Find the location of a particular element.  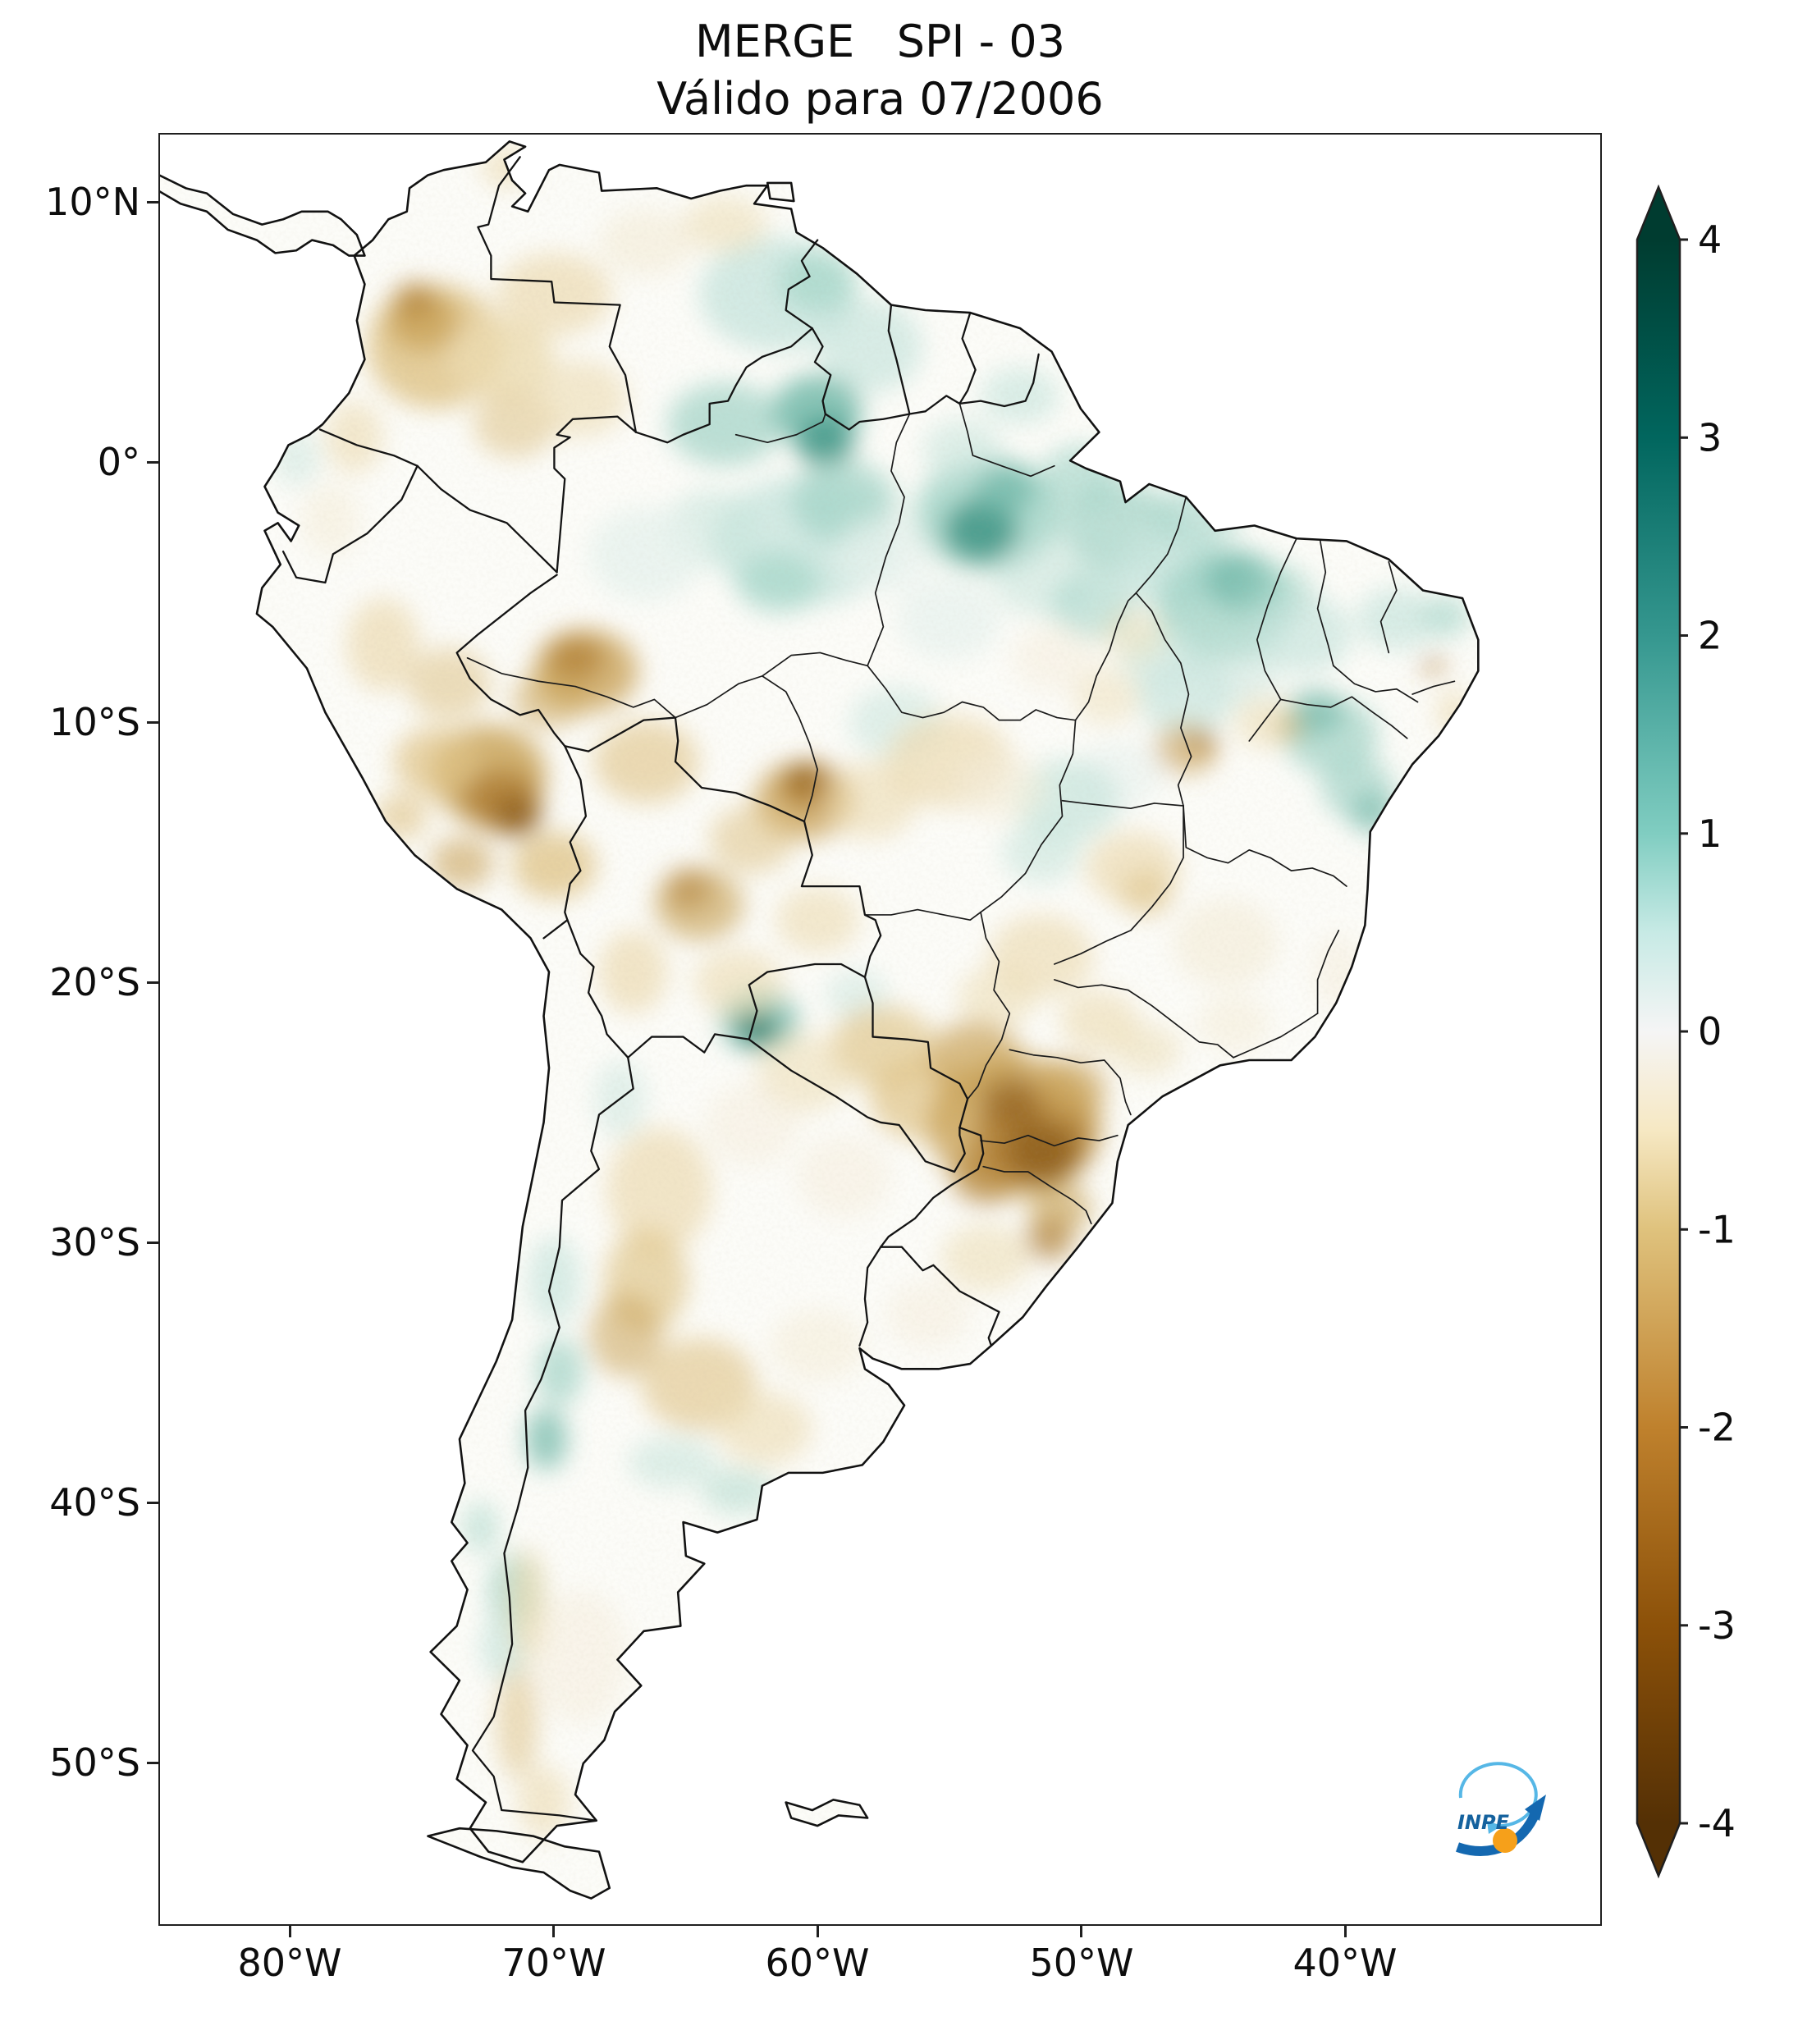

colorbar-tick-label: -3 is located at coordinates (1717, 1625).